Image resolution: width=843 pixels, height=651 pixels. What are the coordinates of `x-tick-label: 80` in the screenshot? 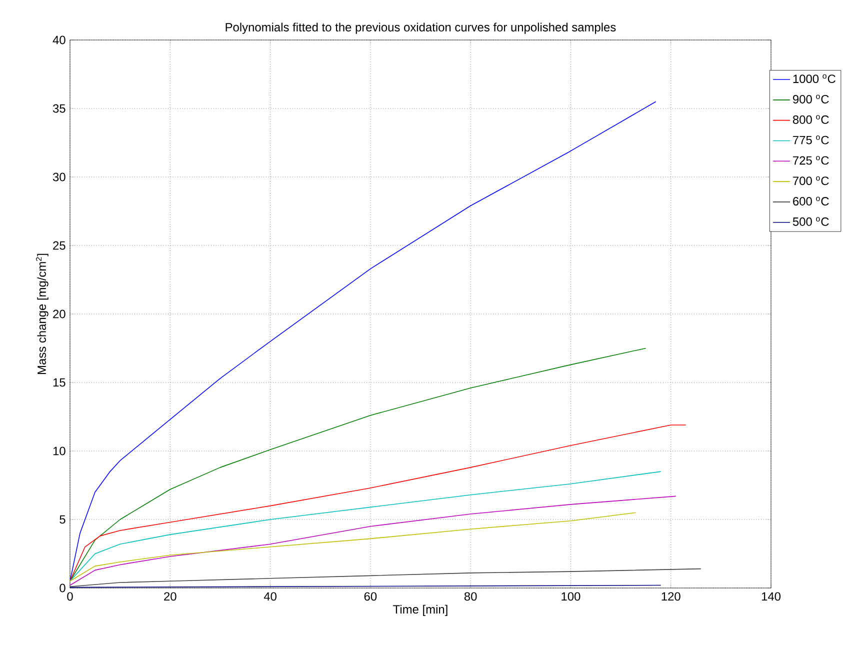 It's located at (470, 596).